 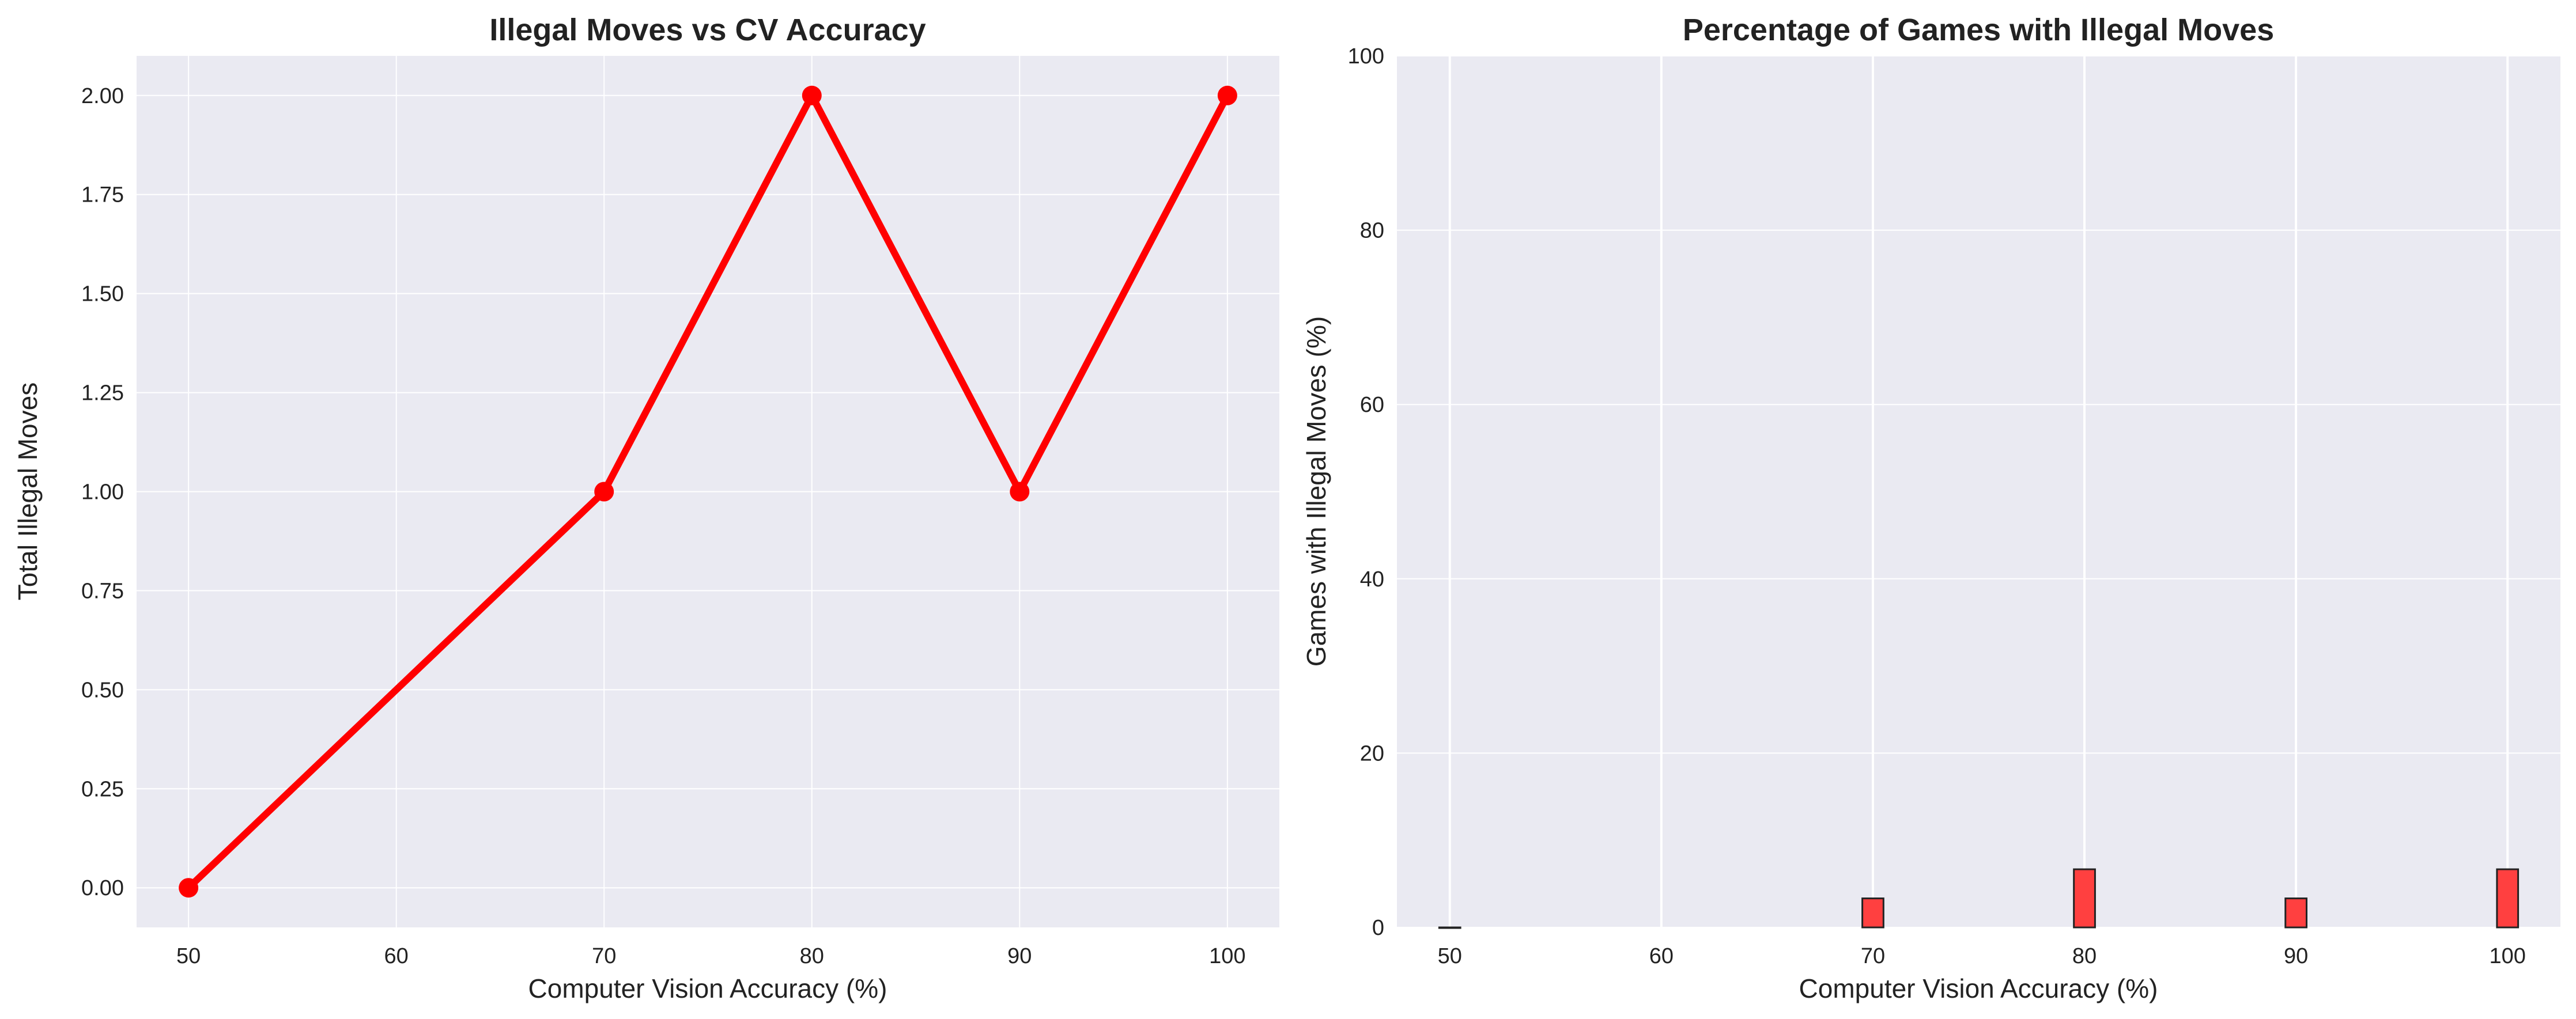 What do you see at coordinates (102, 294) in the screenshot?
I see `y-tick-label: 1.50` at bounding box center [102, 294].